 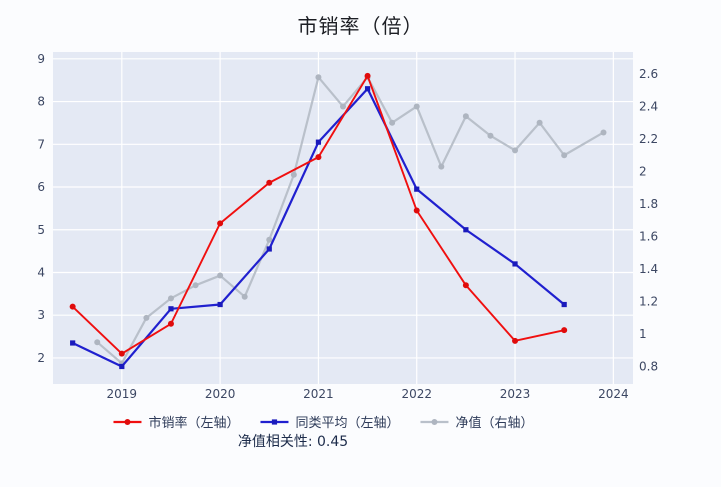 I want to click on chart-title: 市销率（倍）, so click(x=360, y=26).